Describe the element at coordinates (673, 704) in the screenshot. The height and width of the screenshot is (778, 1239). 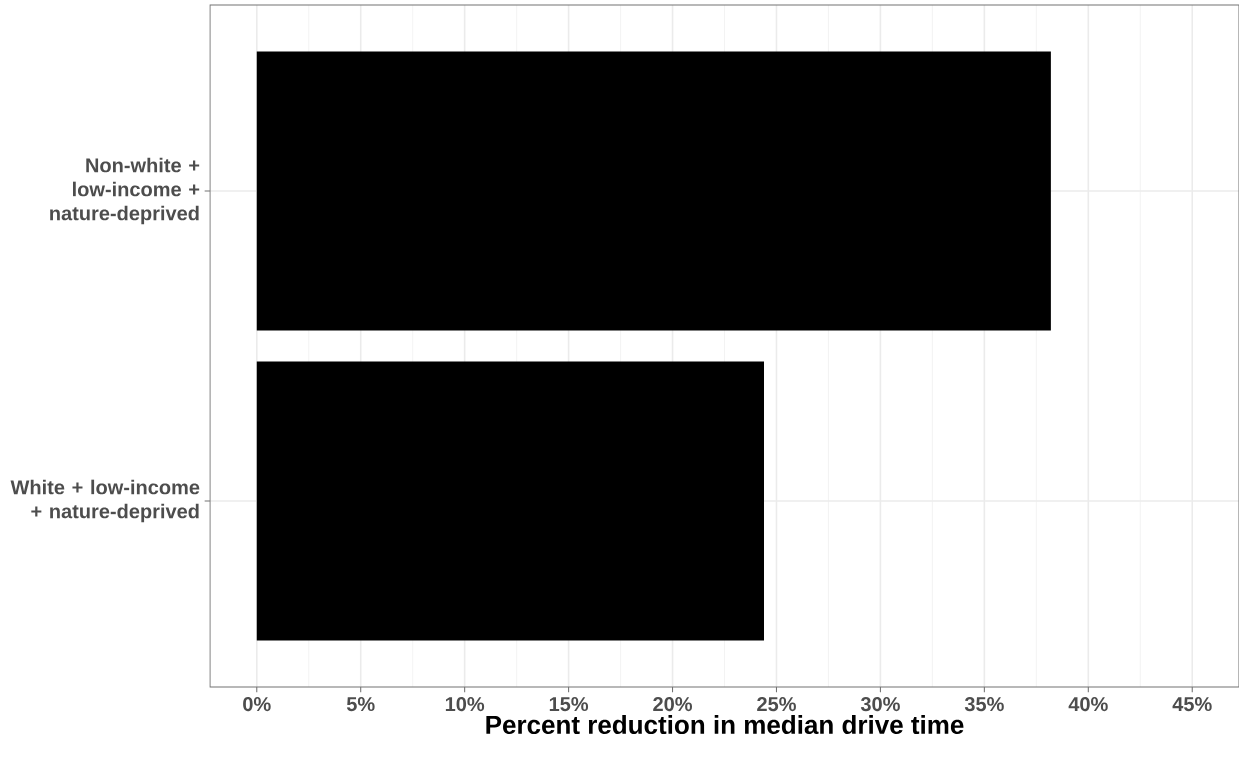
I see `x-tick-label: 20%` at that location.